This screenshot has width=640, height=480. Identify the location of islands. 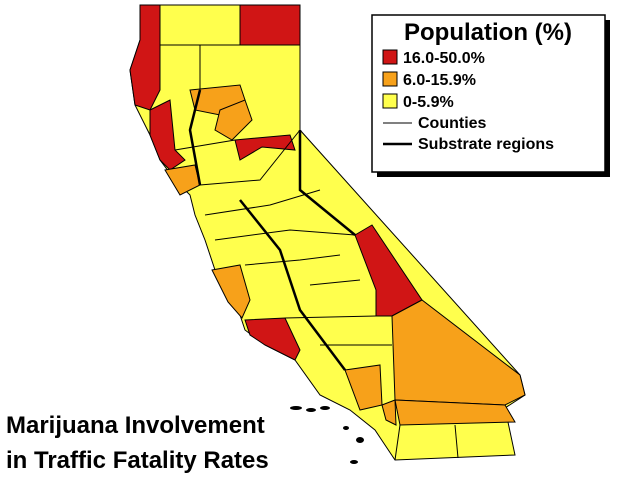
(327, 435).